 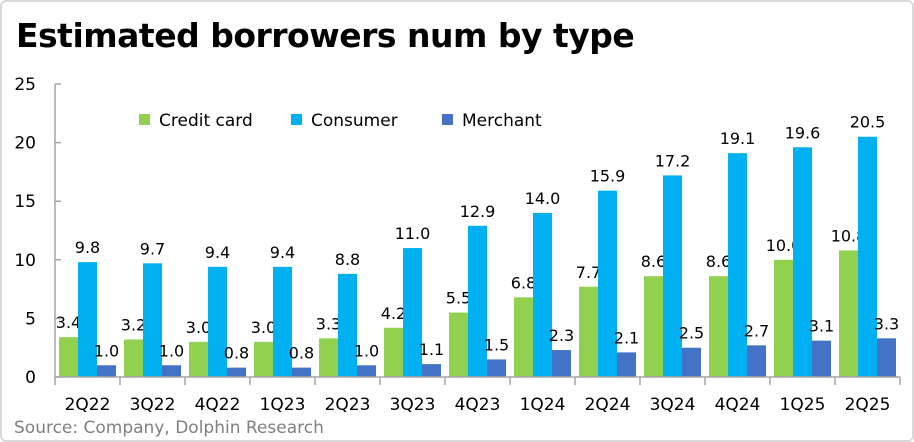 What do you see at coordinates (152, 248) in the screenshot?
I see `data-label: 9.7` at bounding box center [152, 248].